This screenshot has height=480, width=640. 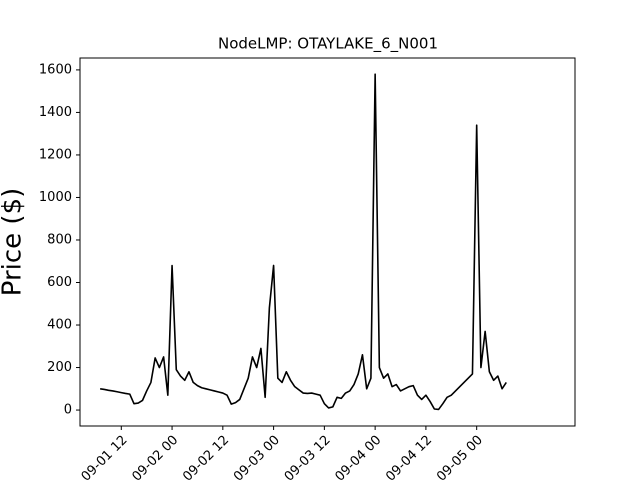 What do you see at coordinates (59, 282) in the screenshot?
I see `y-tick-label: 600` at bounding box center [59, 282].